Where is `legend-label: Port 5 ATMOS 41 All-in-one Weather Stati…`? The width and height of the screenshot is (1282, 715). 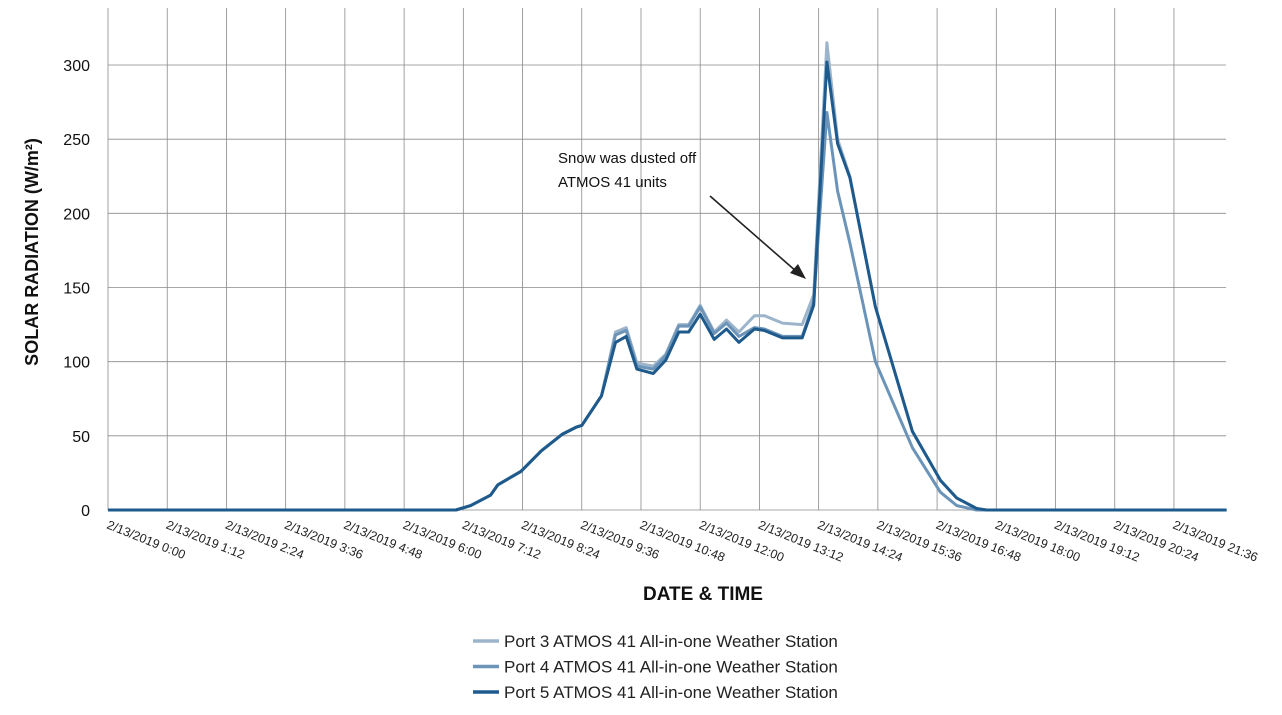 legend-label: Port 5 ATMOS 41 All-in-one Weather Stati… is located at coordinates (671, 692).